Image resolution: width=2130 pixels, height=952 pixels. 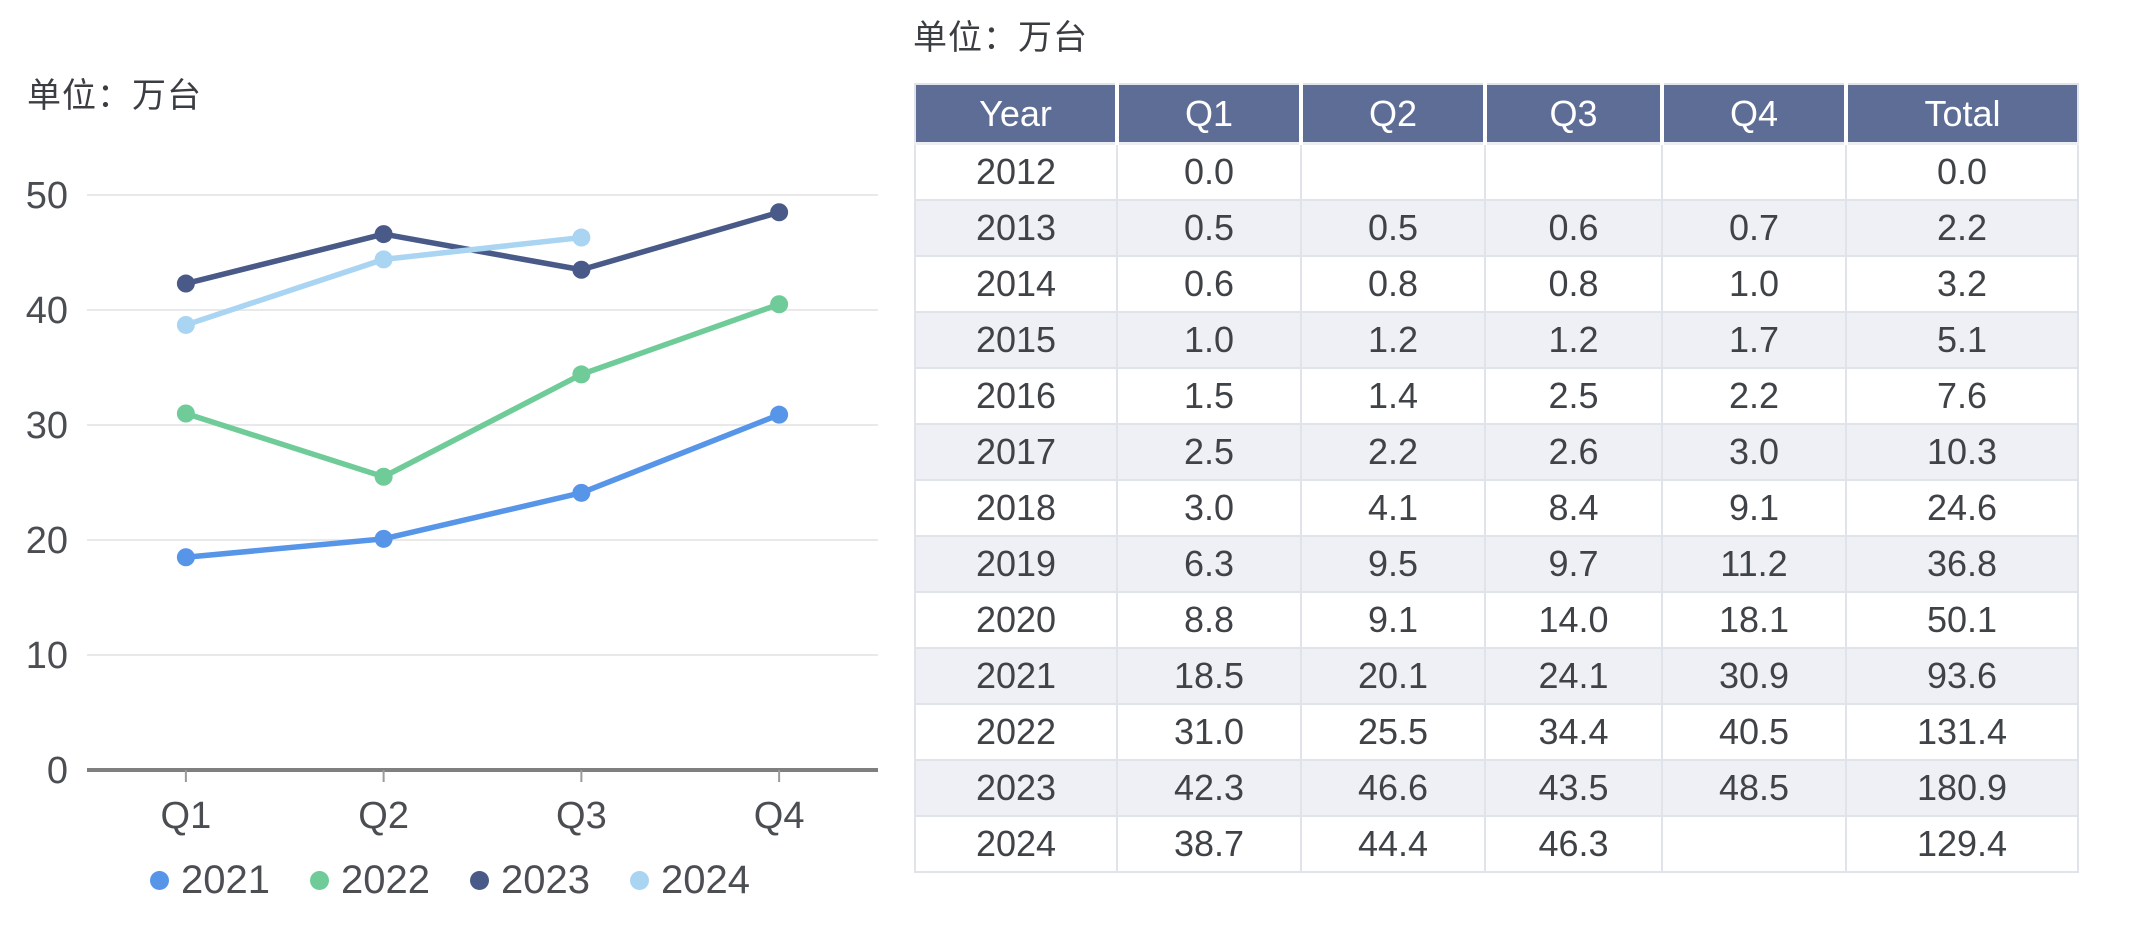 I want to click on value-cell: 14.0, so click(x=1573, y=620).